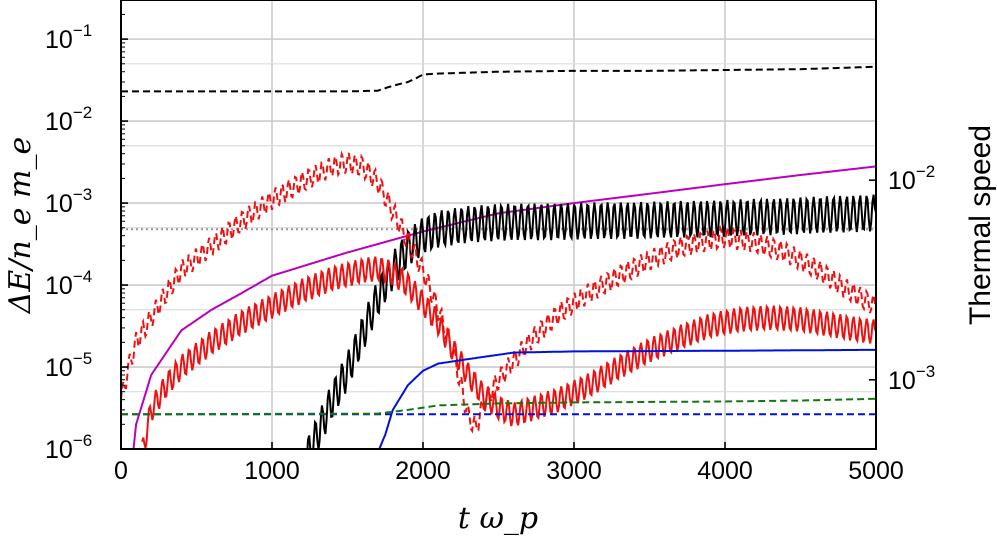  Describe the element at coordinates (68, 37) in the screenshot. I see `y-tick-label: 10⁻¹` at that location.